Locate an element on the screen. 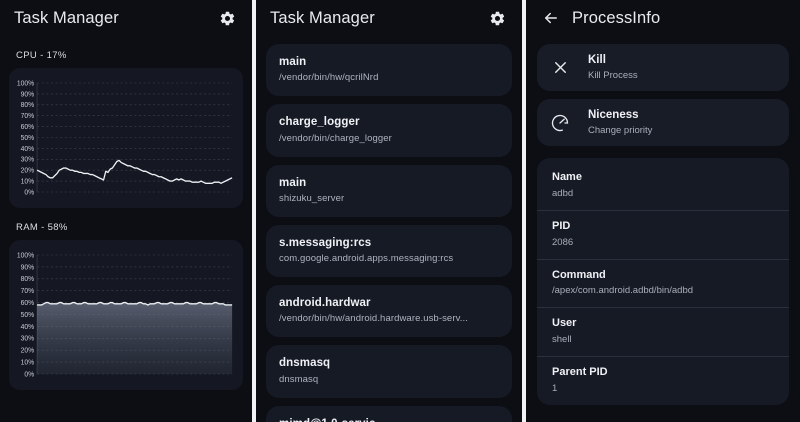  detail-row: Name adbd is located at coordinates (663, 186).